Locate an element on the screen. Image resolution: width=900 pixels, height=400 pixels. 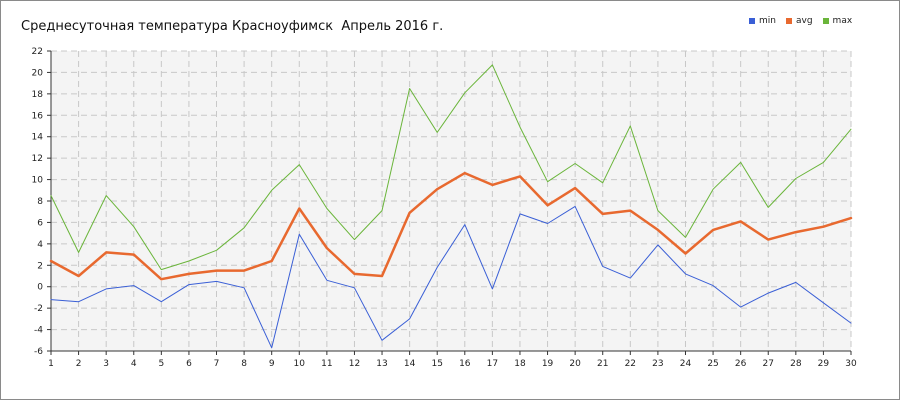
y-tick-label: 8 is located at coordinates (40, 202).